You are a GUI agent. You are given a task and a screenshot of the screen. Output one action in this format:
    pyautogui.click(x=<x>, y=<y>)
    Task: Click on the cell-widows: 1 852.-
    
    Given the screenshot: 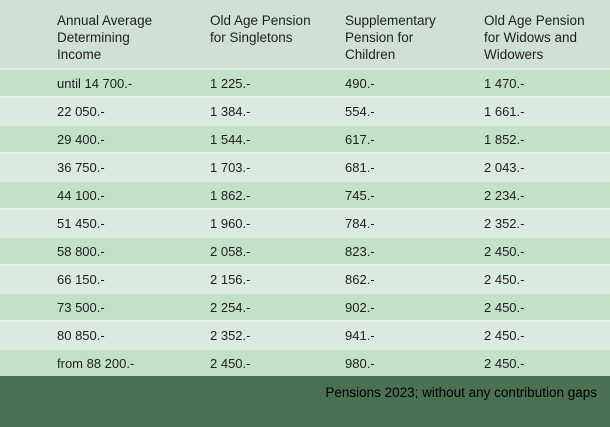 What is the action you would take?
    pyautogui.click(x=504, y=139)
    